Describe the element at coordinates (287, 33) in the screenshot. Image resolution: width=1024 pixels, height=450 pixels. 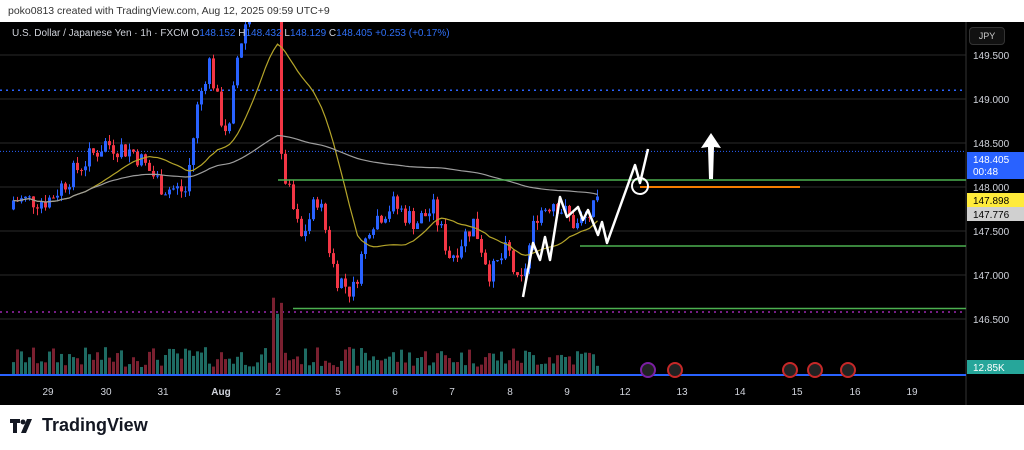
I see `low-label: L` at that location.